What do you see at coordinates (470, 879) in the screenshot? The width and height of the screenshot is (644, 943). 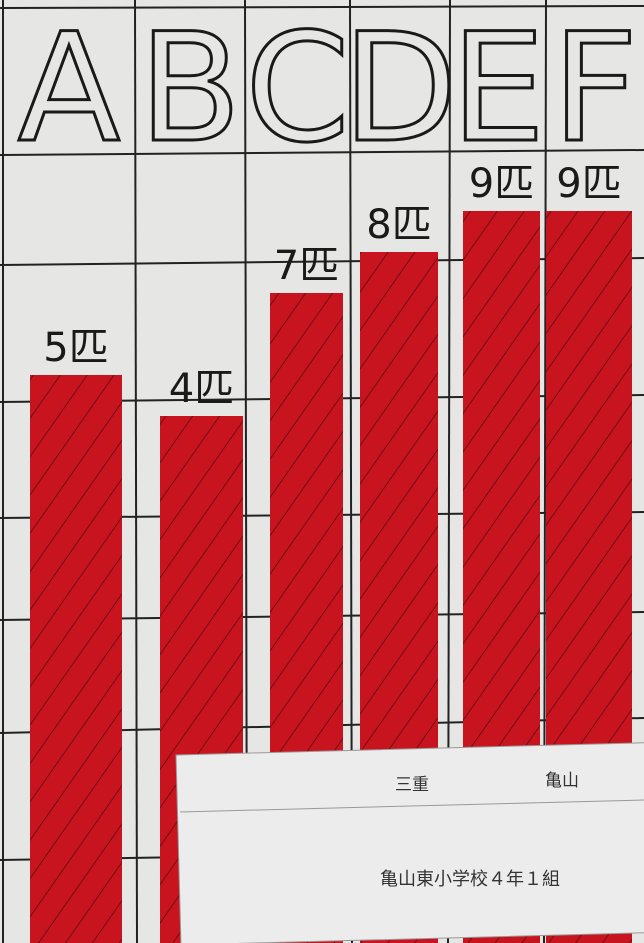 I see `class-name: 亀山東小学校４年１組` at bounding box center [470, 879].